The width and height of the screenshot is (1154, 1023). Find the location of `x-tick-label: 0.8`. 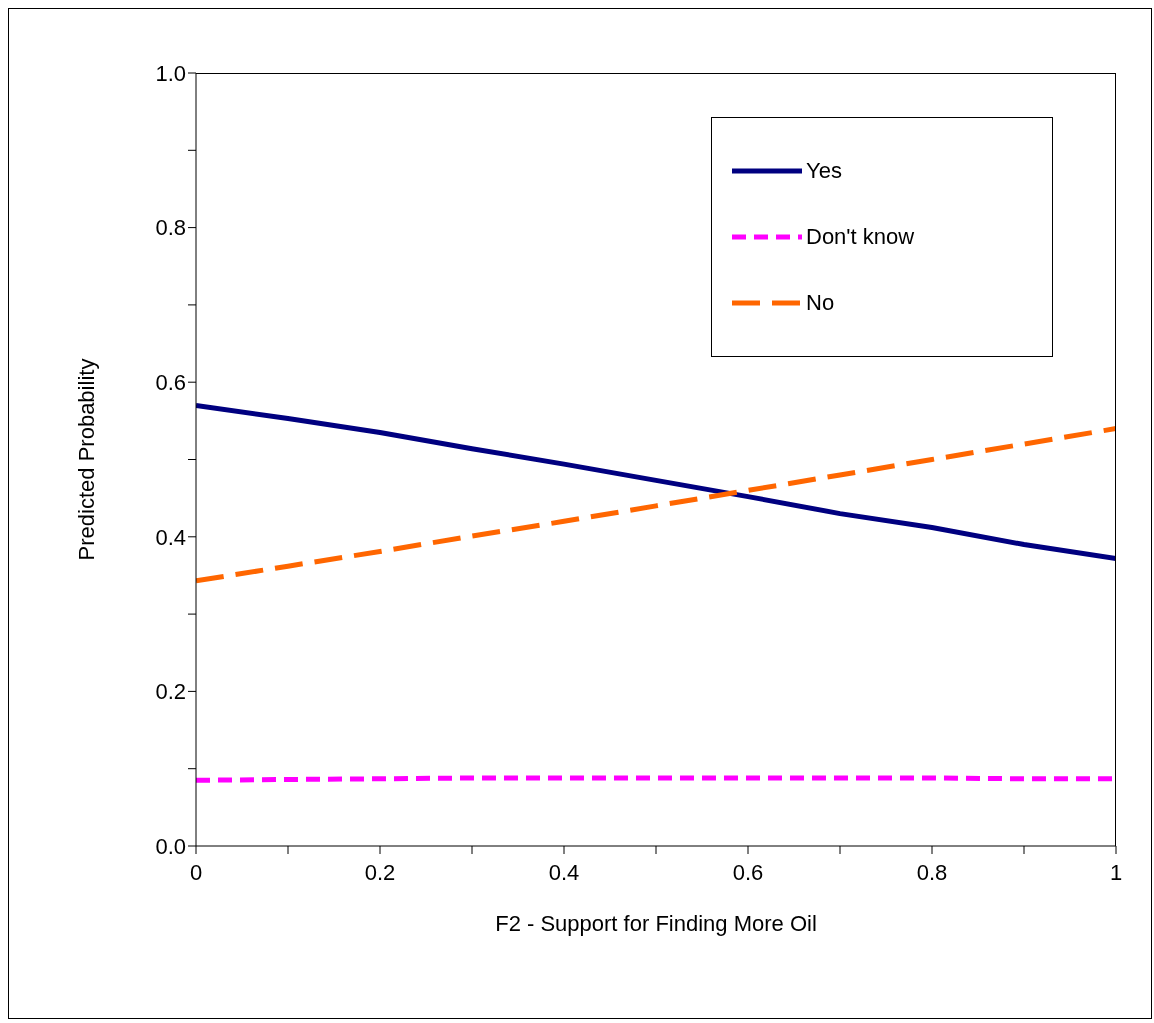

x-tick-label: 0.8 is located at coordinates (932, 872).